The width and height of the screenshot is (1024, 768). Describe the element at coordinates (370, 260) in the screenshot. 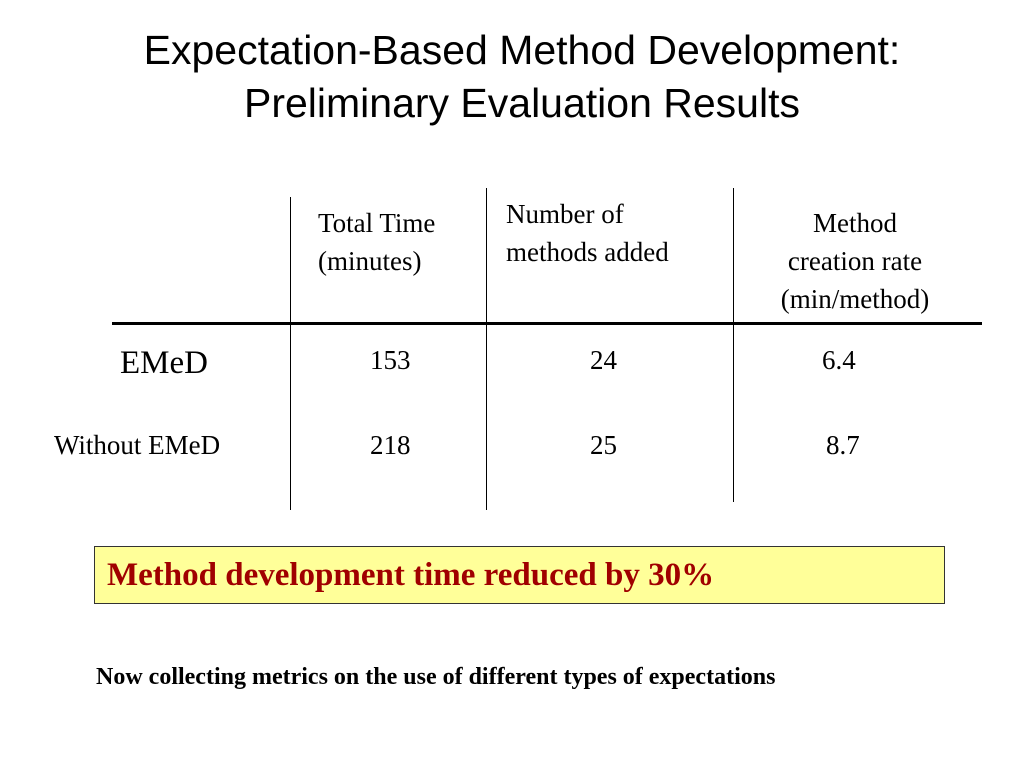

I see `header-total-time-line-2: (minutes)` at that location.